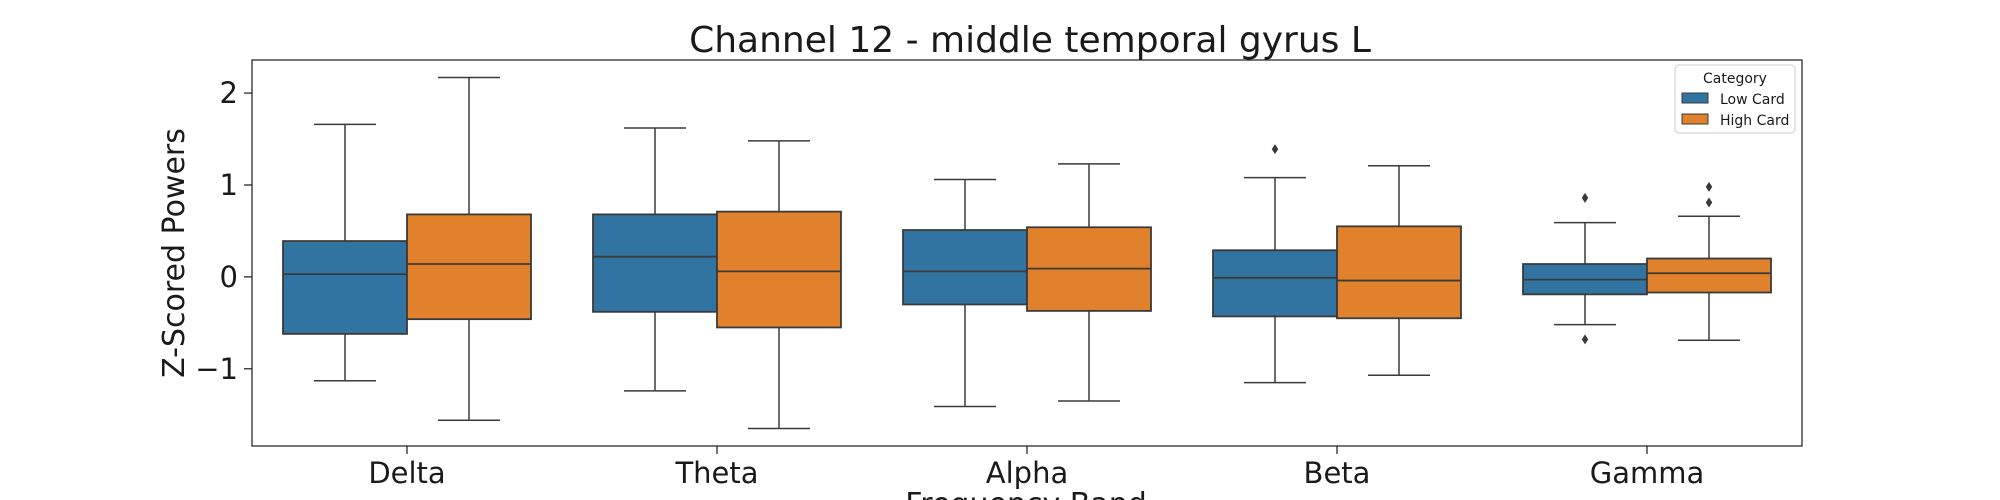 The width and height of the screenshot is (2000, 500). What do you see at coordinates (1752, 100) in the screenshot?
I see `legend-label-low-card: Low Card` at bounding box center [1752, 100].